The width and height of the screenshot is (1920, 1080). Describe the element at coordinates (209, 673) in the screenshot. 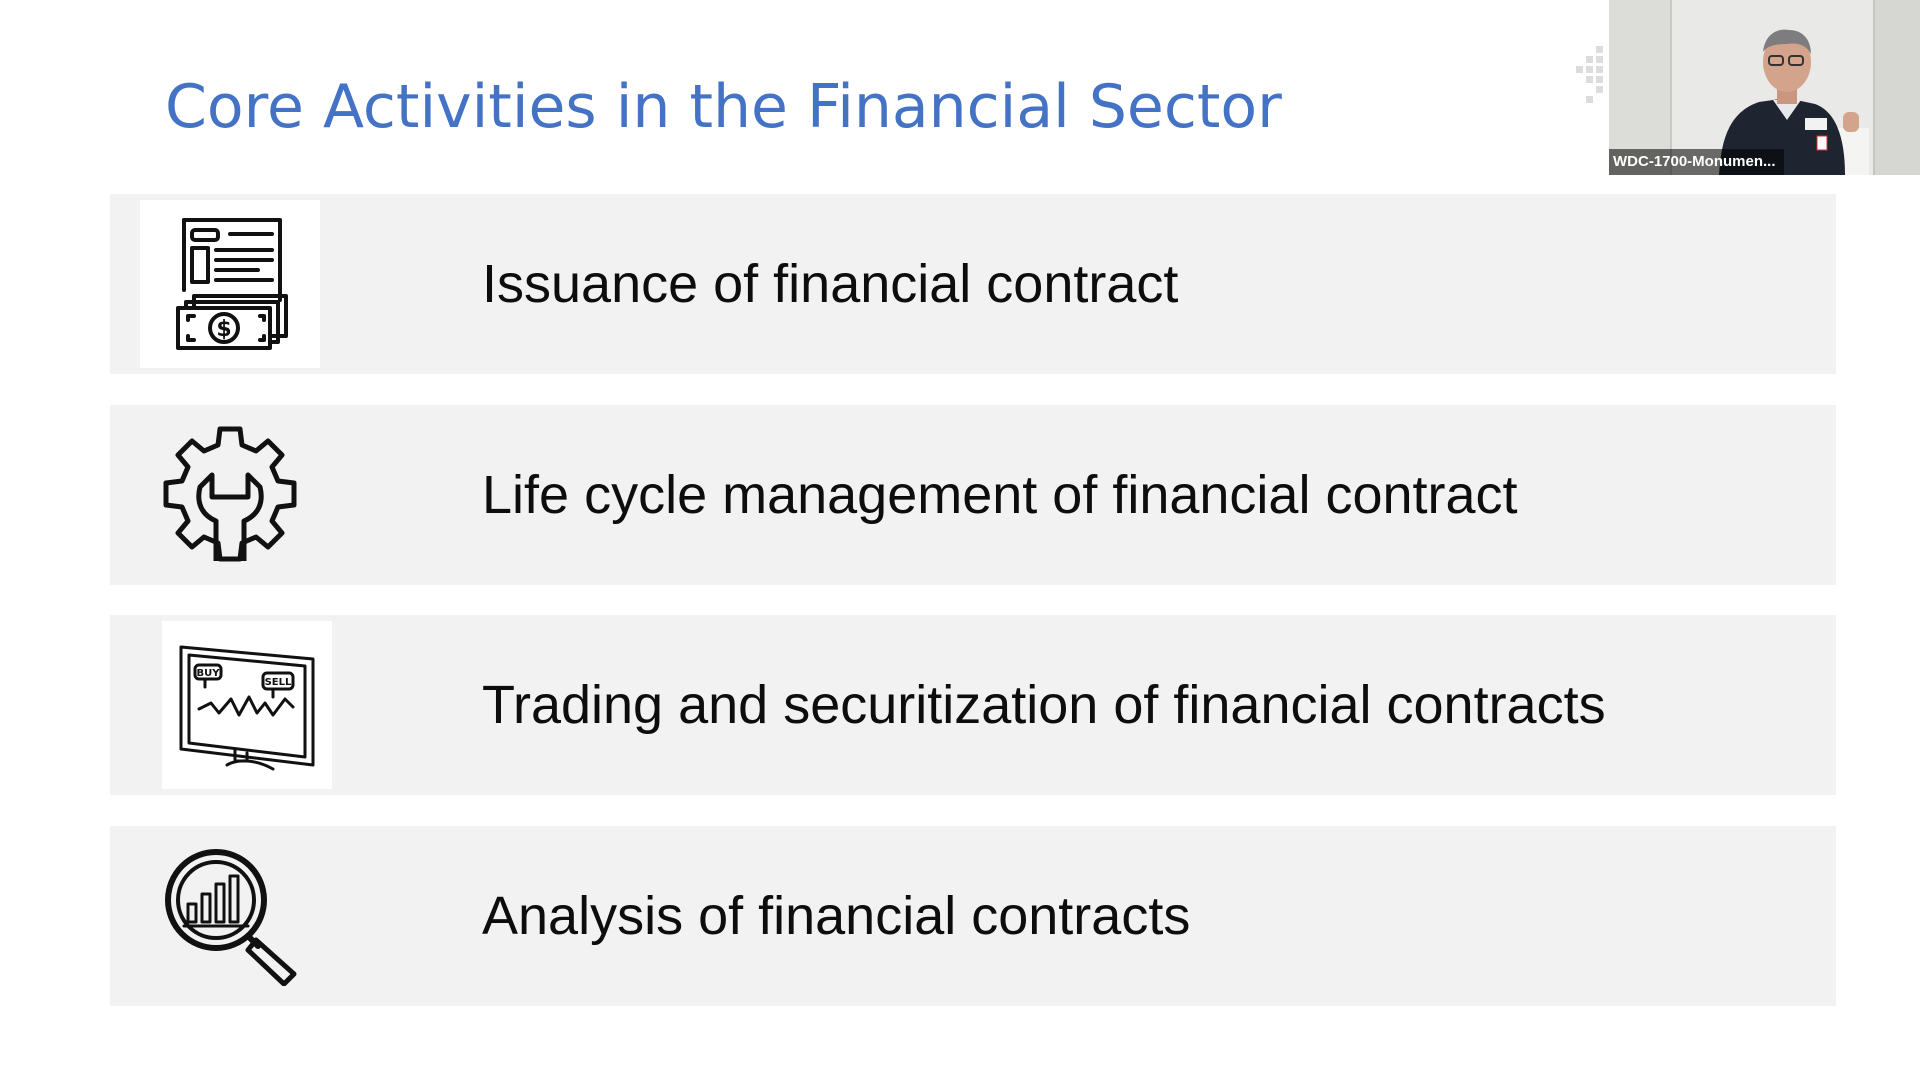

I see `buy-label: BUY` at that location.